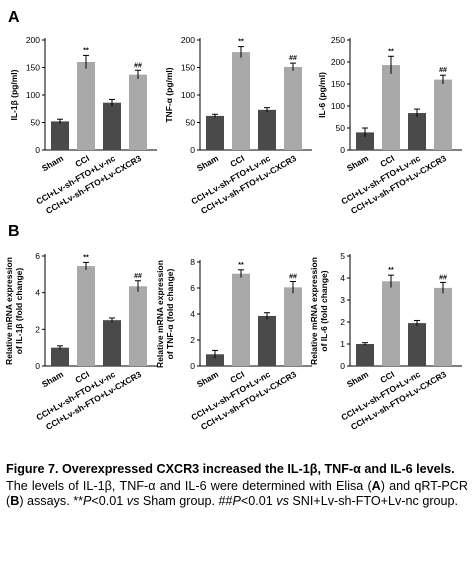 The width and height of the screenshot is (472, 570). I want to click on caption-vs-1: vs, so click(133, 501).